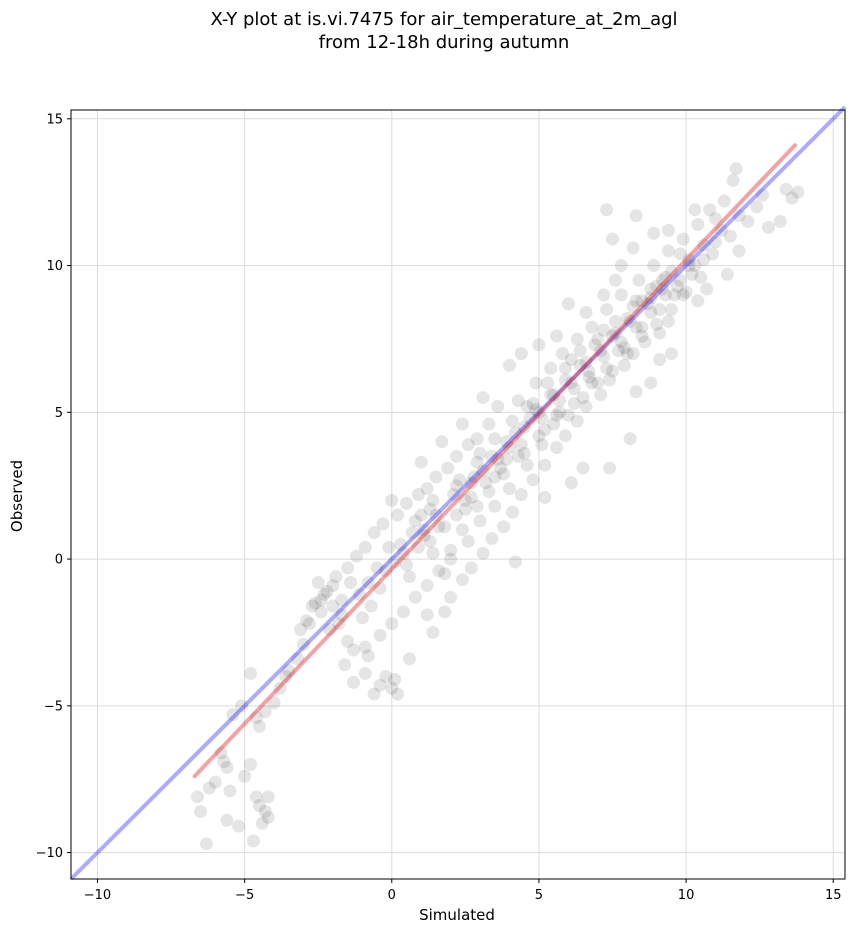 Image resolution: width=854 pixels, height=934 pixels. Describe the element at coordinates (539, 895) in the screenshot. I see `x-tick-label: 5` at that location.